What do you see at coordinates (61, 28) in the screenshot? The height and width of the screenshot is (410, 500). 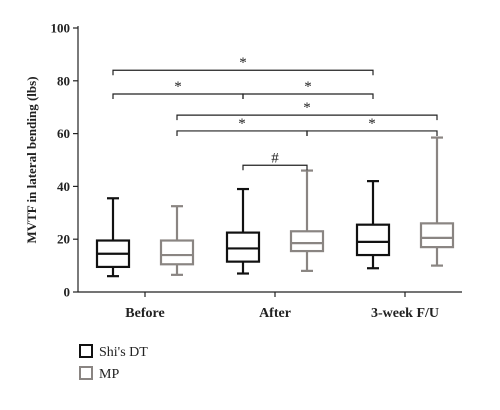 I see `y-tick-label: 100` at bounding box center [61, 28].